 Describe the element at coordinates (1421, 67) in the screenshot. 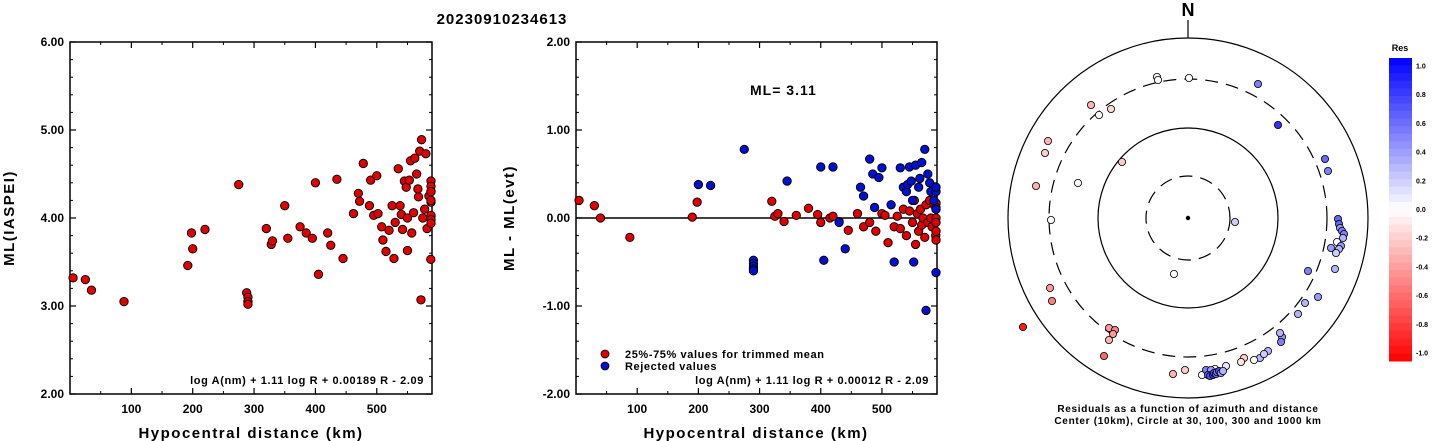

I see `colorbar-tick-label: 1.0` at that location.